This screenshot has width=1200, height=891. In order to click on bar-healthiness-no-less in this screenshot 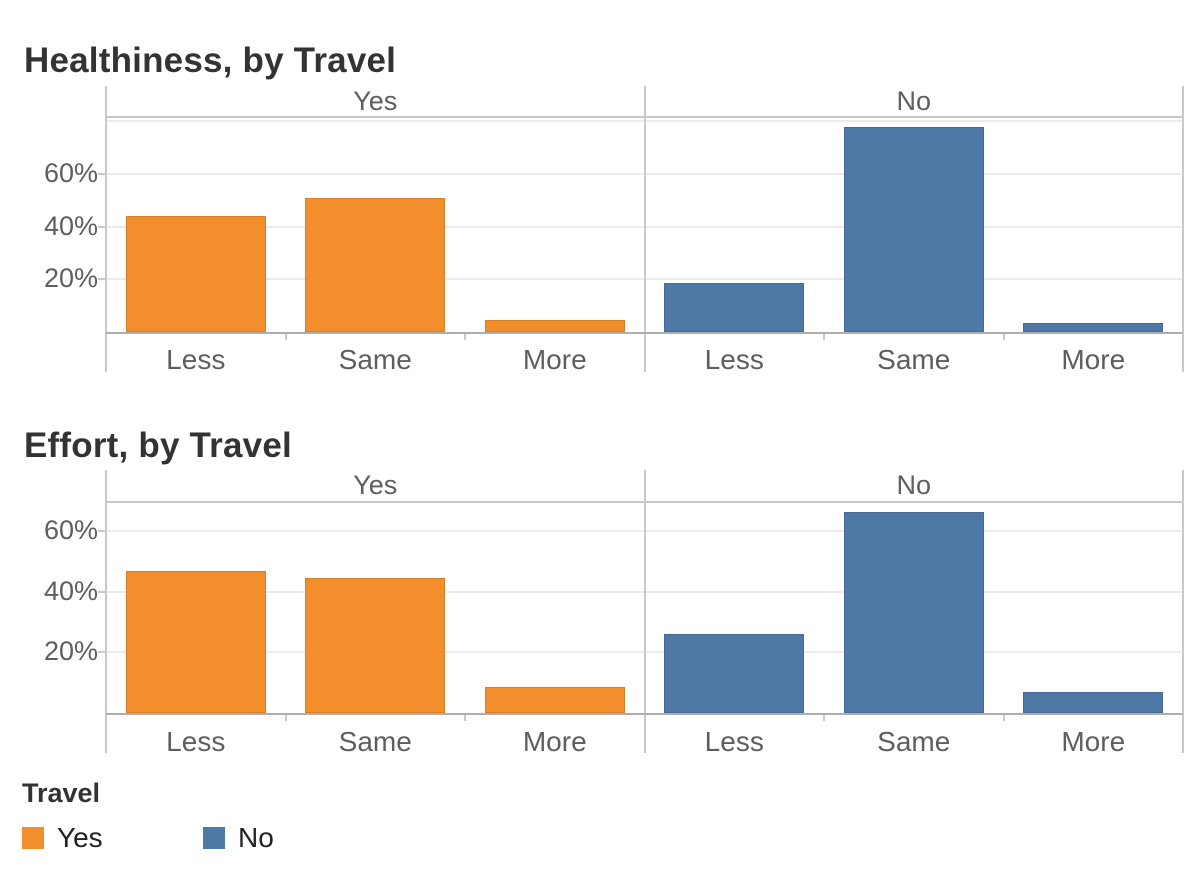, I will do `click(734, 307)`.